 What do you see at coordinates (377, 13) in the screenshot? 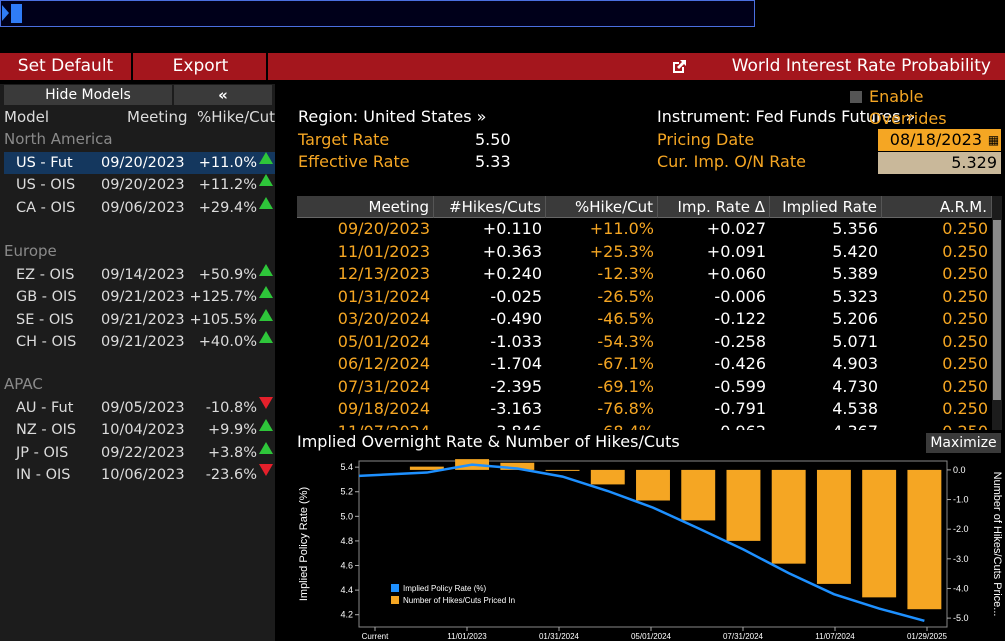
I see `command-line-input` at bounding box center [377, 13].